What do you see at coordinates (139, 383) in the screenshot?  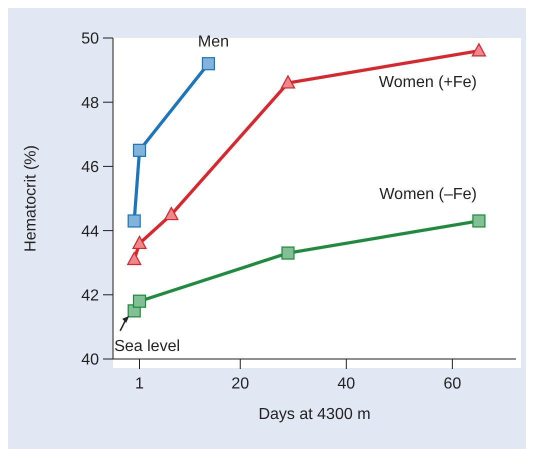 I see `x-tick-label: 1` at bounding box center [139, 383].